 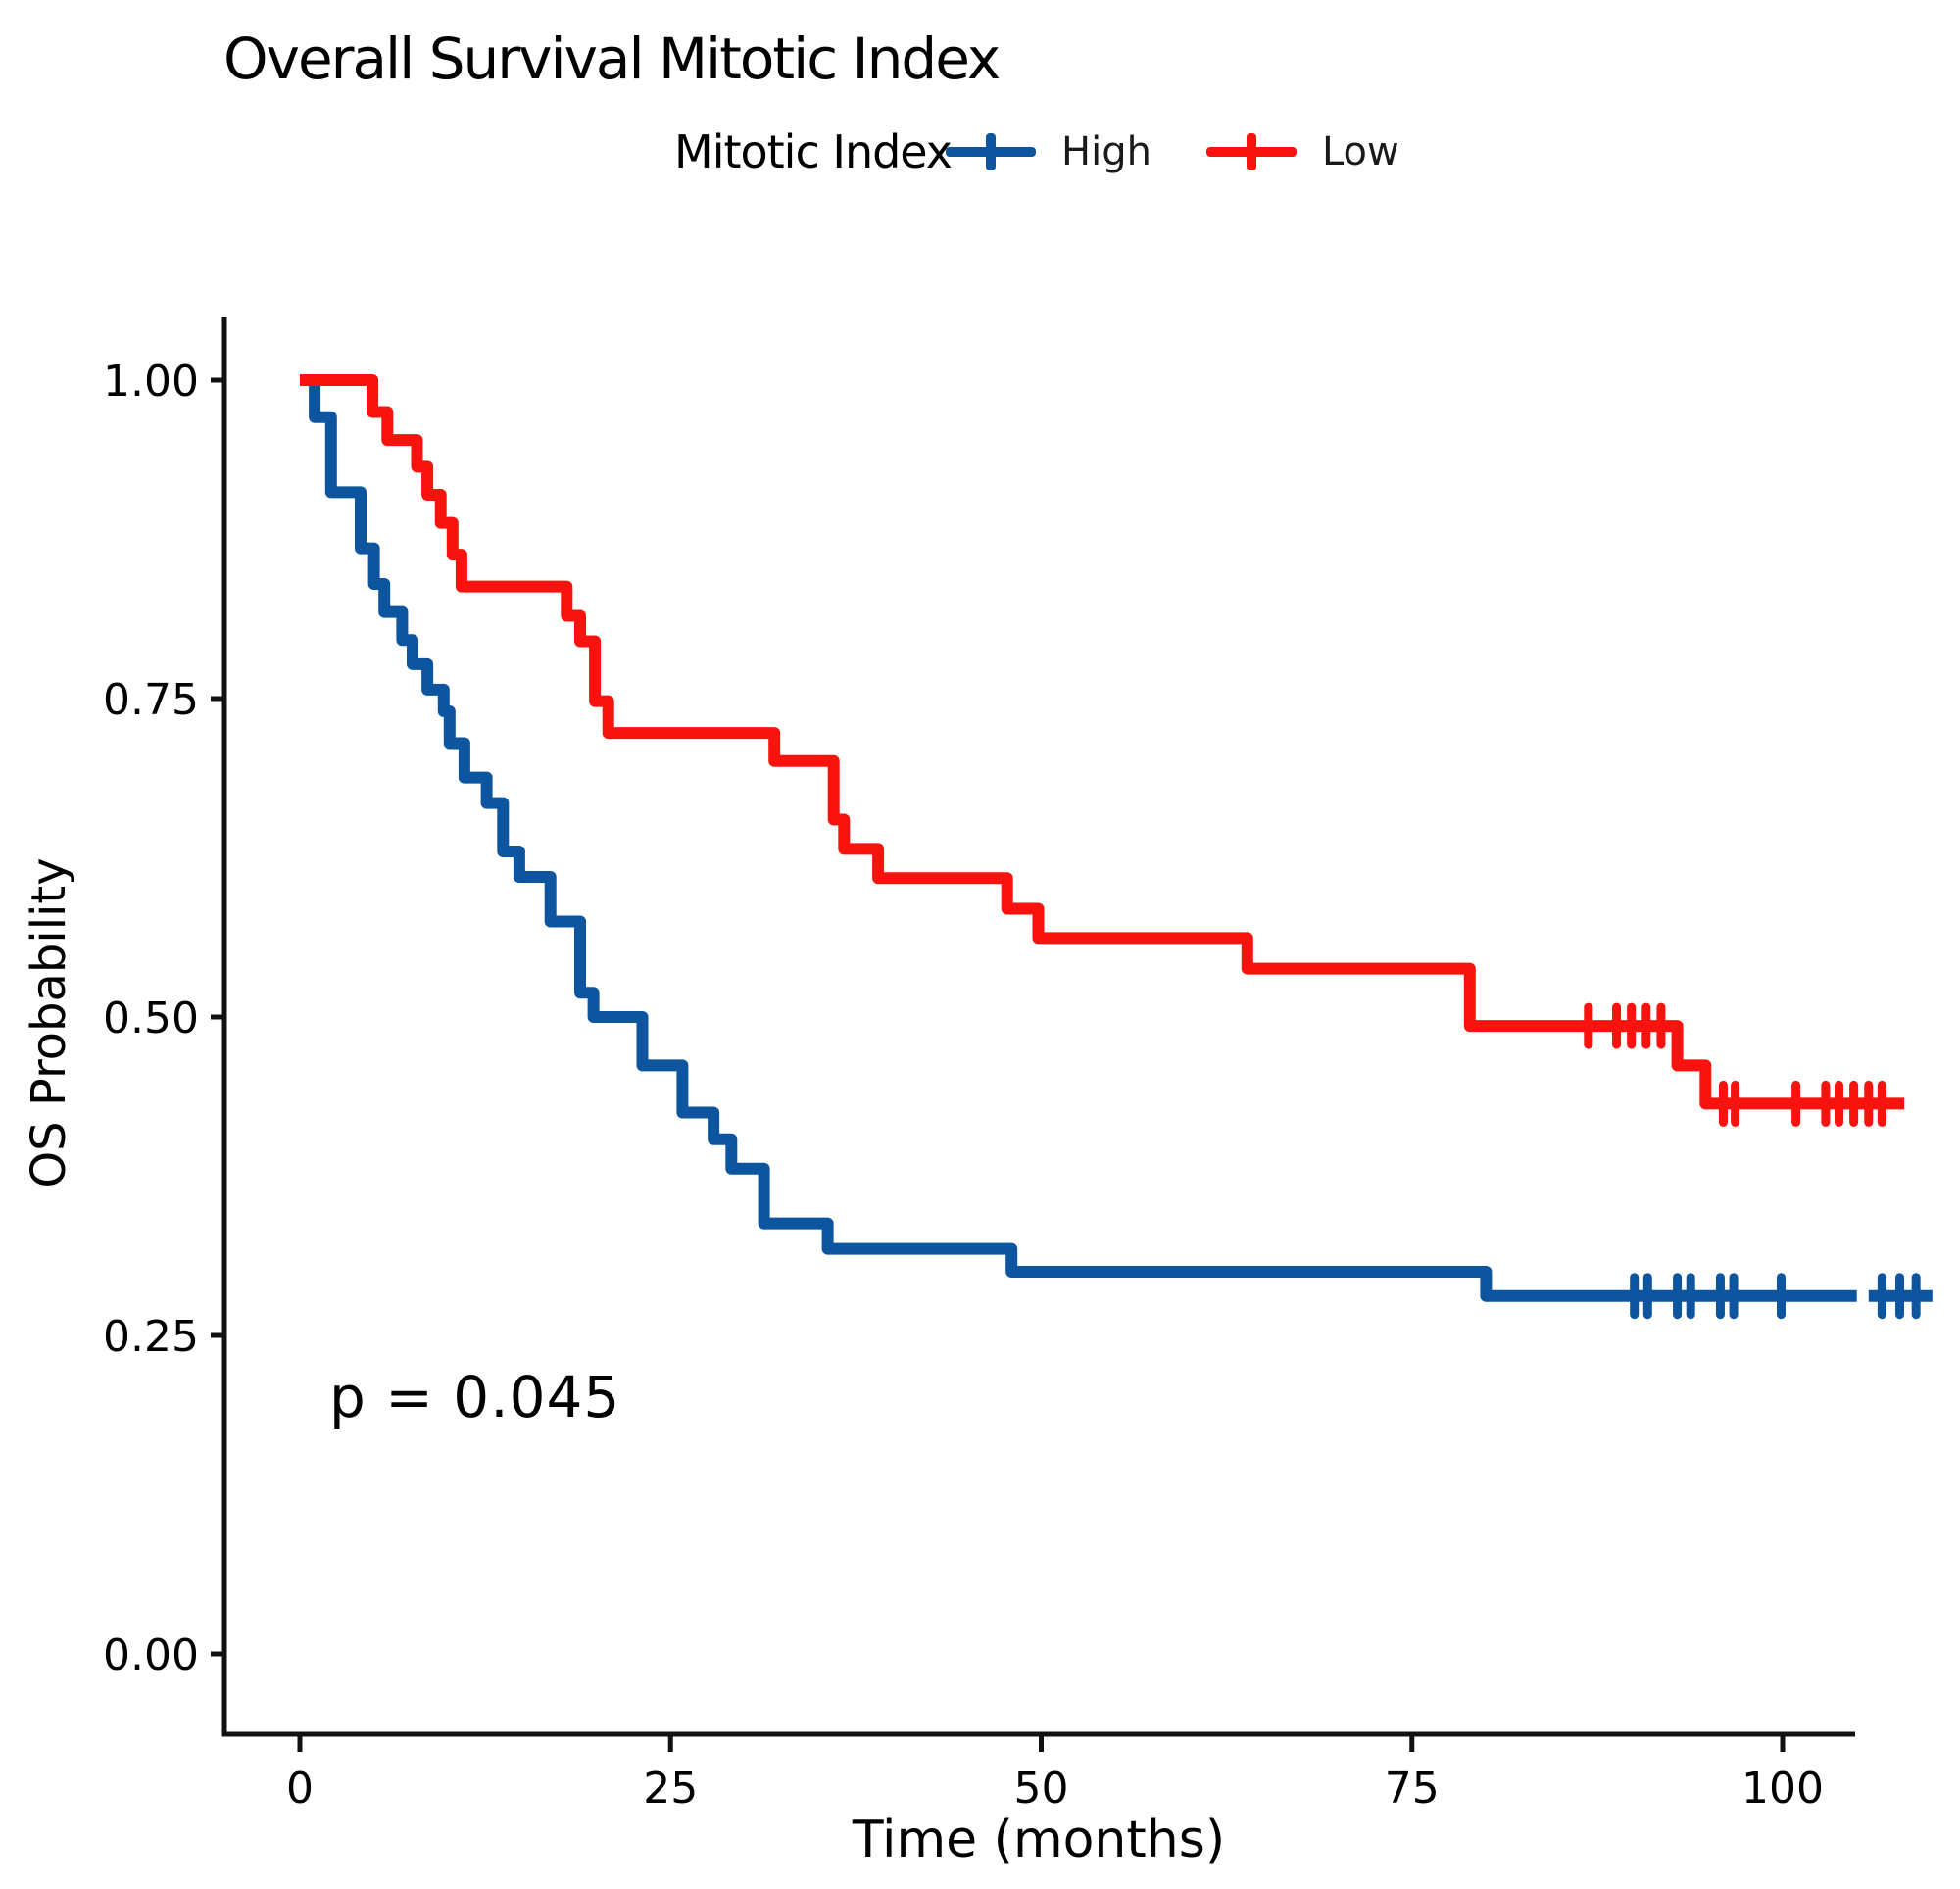 I want to click on y-tick-label: 0.00, so click(x=151, y=1655).